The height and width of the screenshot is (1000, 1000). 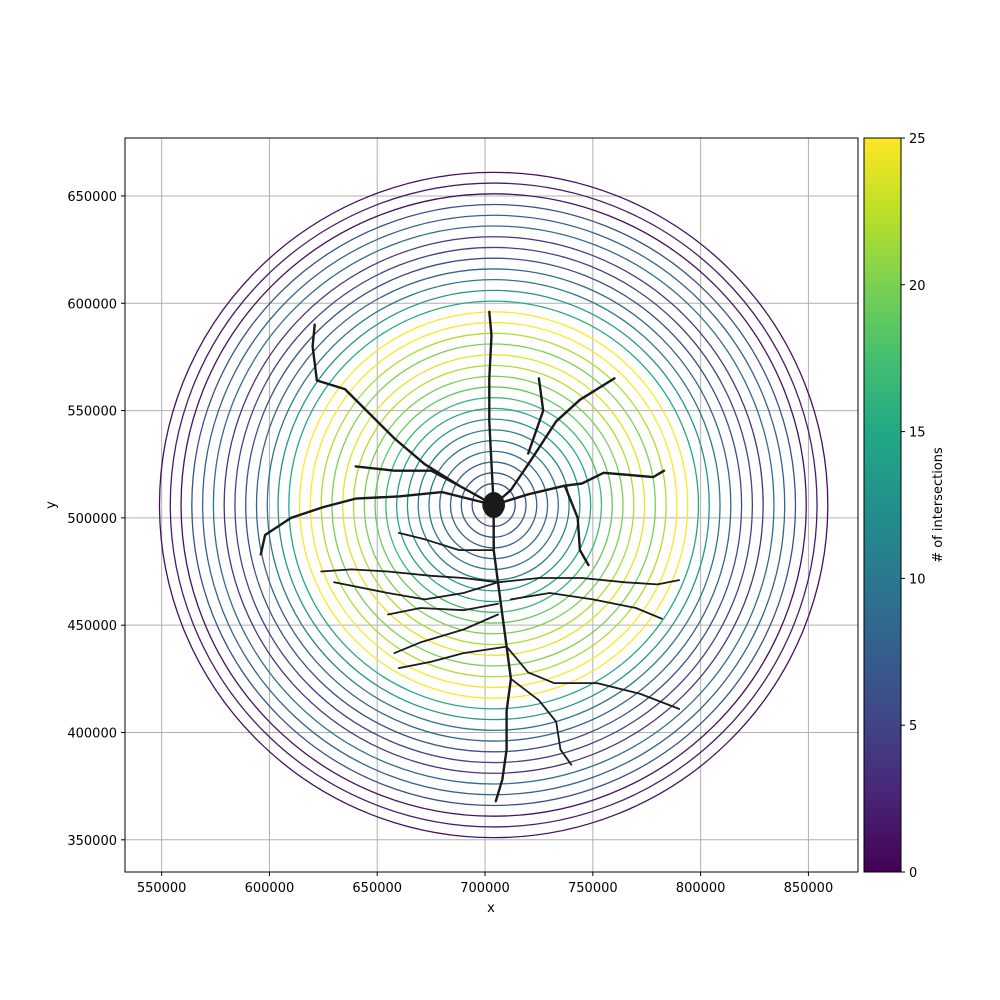 I want to click on y-tick-label-6: 650000, so click(x=92, y=197).